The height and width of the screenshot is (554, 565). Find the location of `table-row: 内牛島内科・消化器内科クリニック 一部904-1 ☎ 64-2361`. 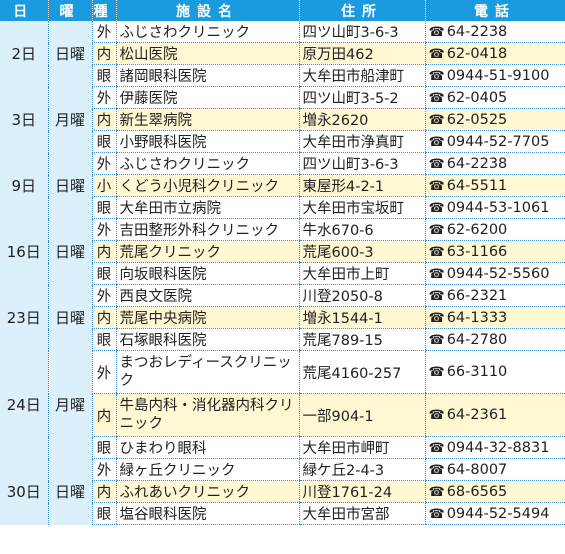

table-row: 内牛島内科・消化器内科クリニック 一部904-1 ☎ 64-2361 is located at coordinates (282, 415).